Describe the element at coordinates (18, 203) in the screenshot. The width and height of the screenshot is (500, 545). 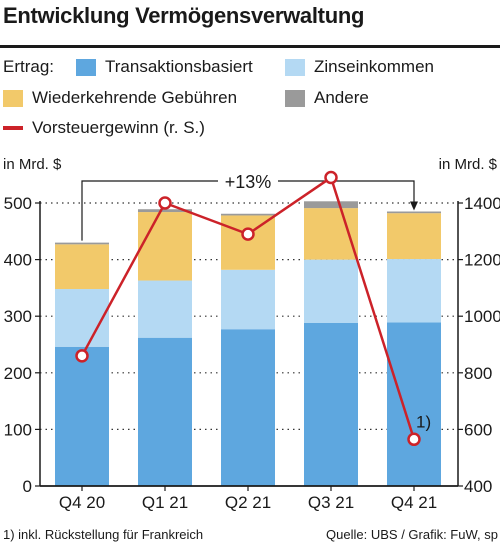
I see `left-tick-label: 500` at that location.